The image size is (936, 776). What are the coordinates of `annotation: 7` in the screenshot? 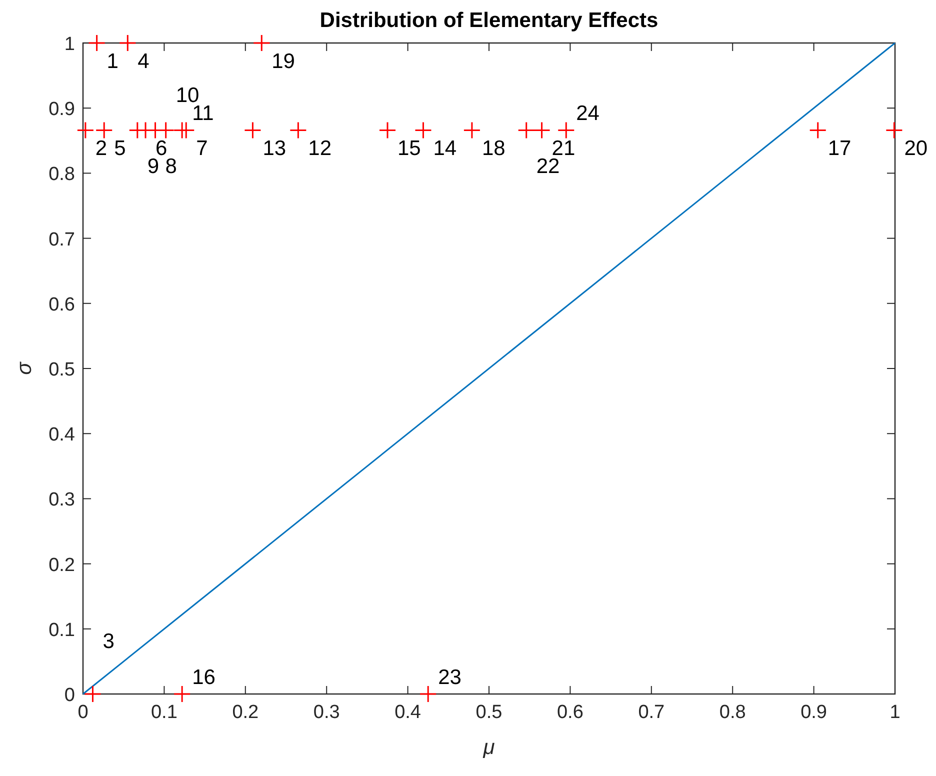 It's located at (202, 148).